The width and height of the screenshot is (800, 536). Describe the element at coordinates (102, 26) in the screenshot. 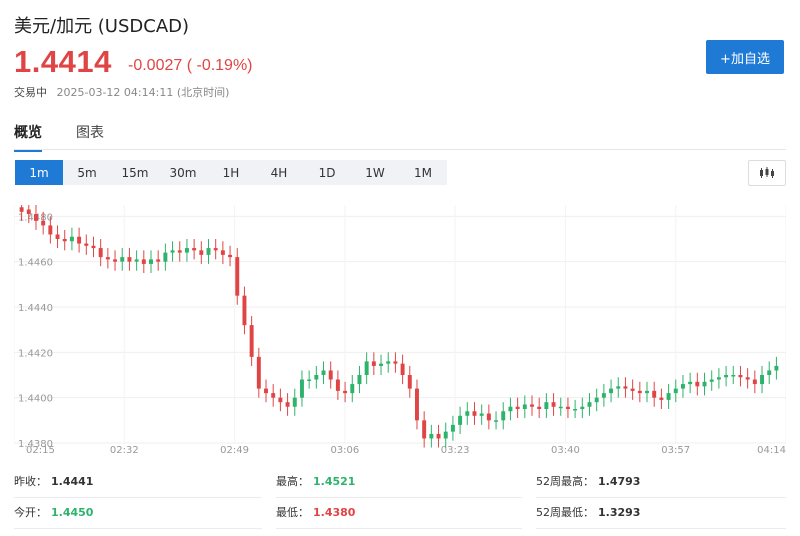

I see `instrument-title: 美元/加元 (USDCAD)` at that location.